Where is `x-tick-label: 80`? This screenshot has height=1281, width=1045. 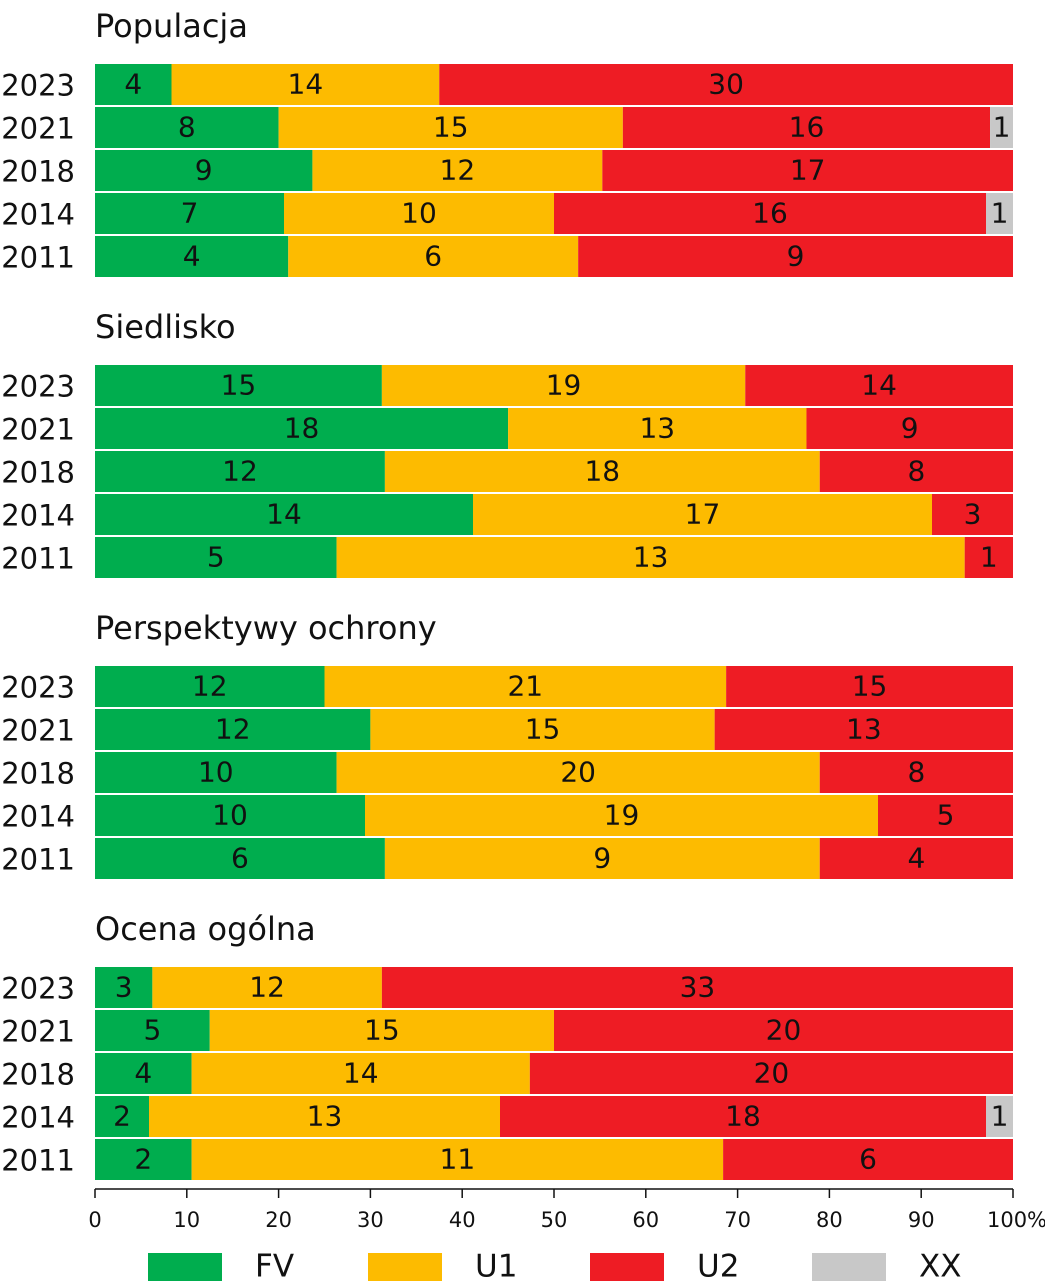 x-tick-label: 80 is located at coordinates (829, 1220).